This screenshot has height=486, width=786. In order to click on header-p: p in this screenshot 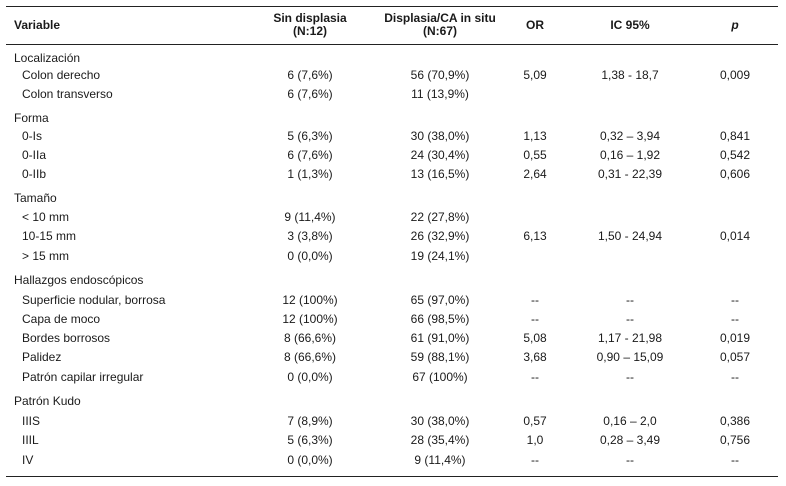, I will do `click(735, 25)`.